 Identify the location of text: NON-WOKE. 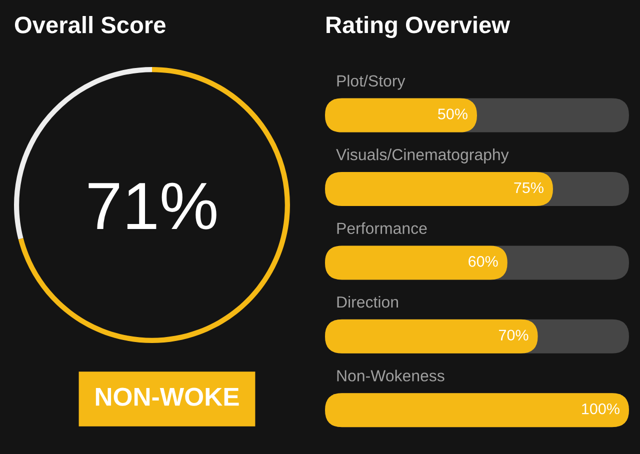
(167, 397).